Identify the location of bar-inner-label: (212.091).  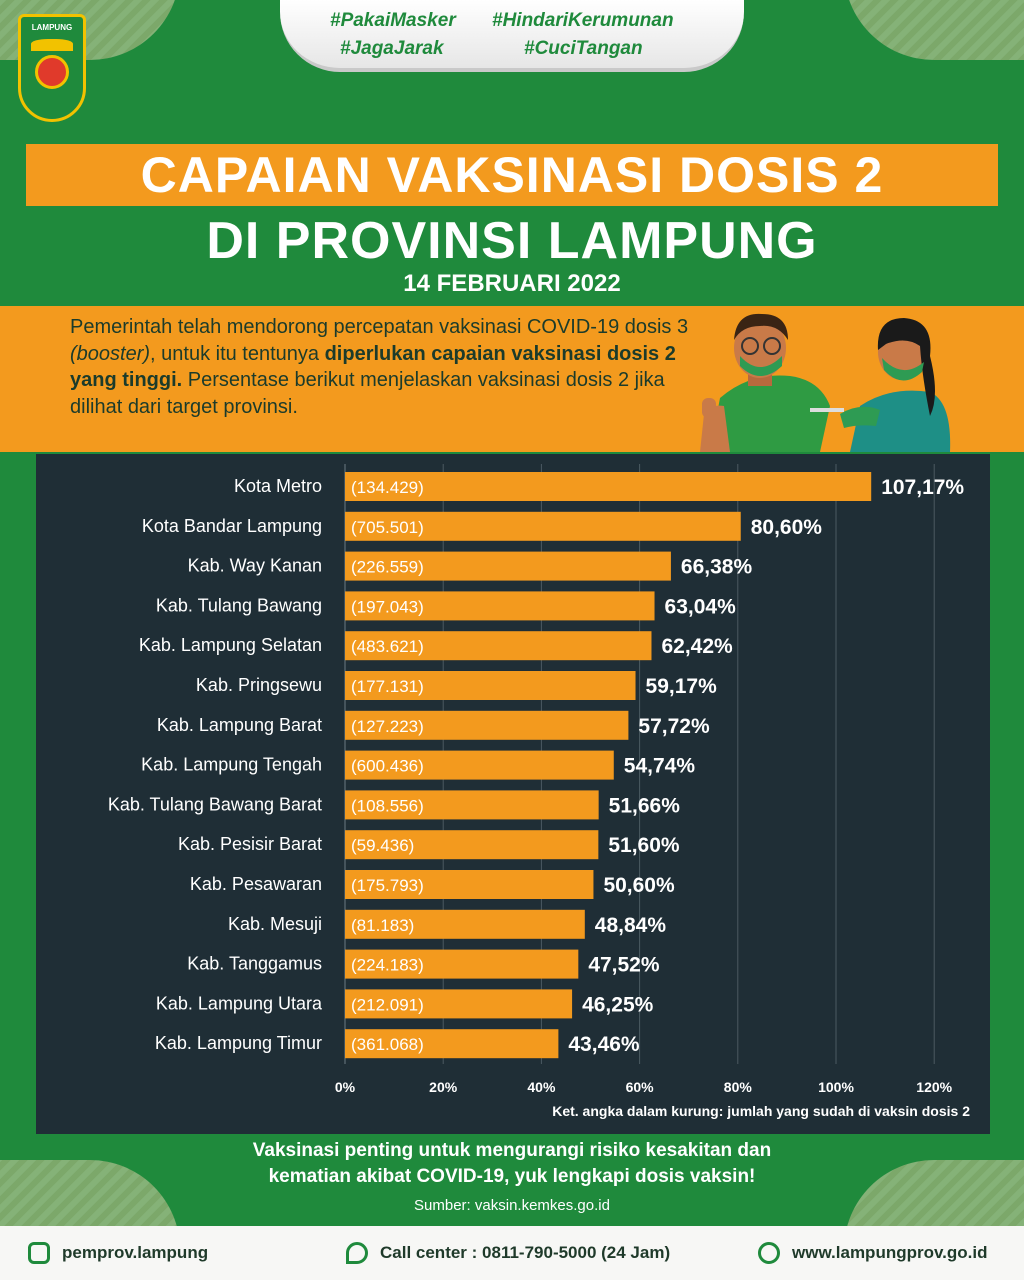
(387, 1004).